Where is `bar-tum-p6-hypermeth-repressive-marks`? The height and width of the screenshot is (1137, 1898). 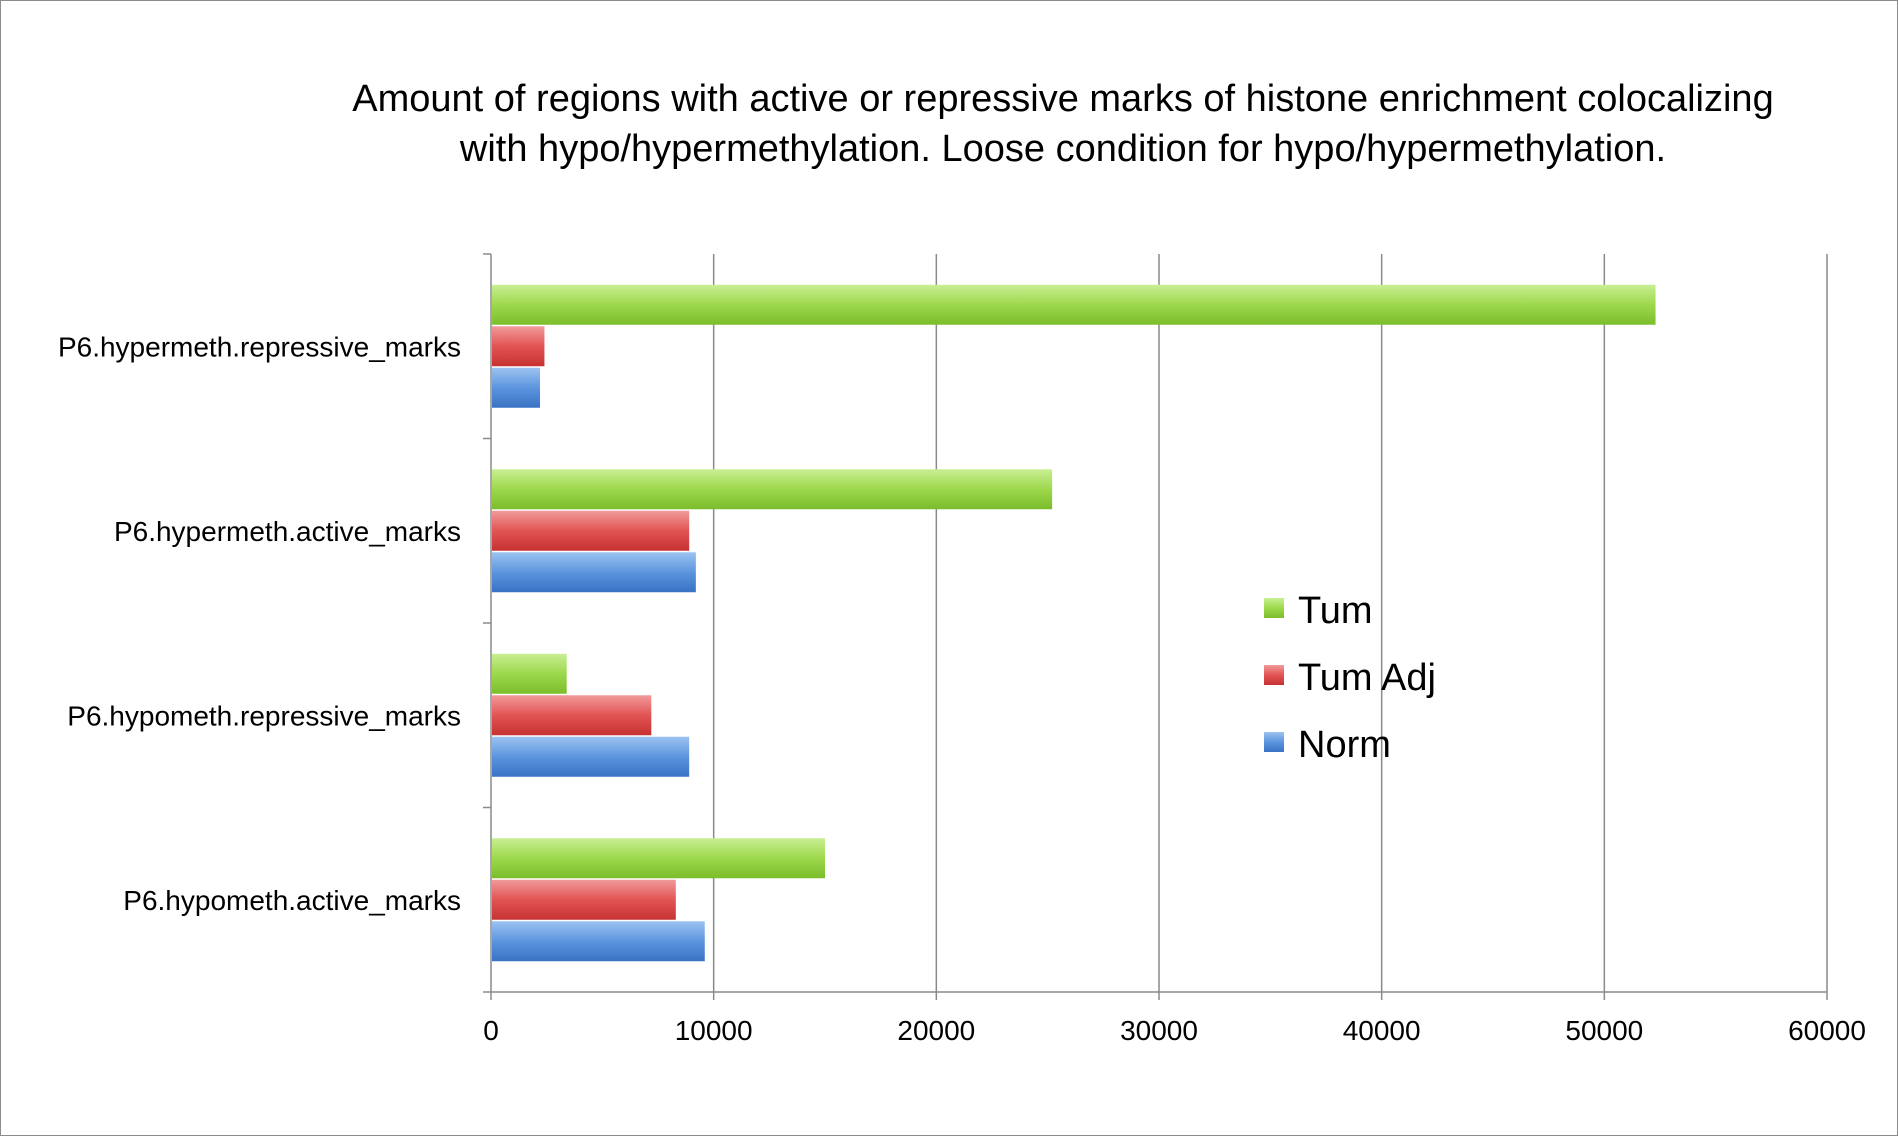 bar-tum-p6-hypermeth-repressive-marks is located at coordinates (1074, 304).